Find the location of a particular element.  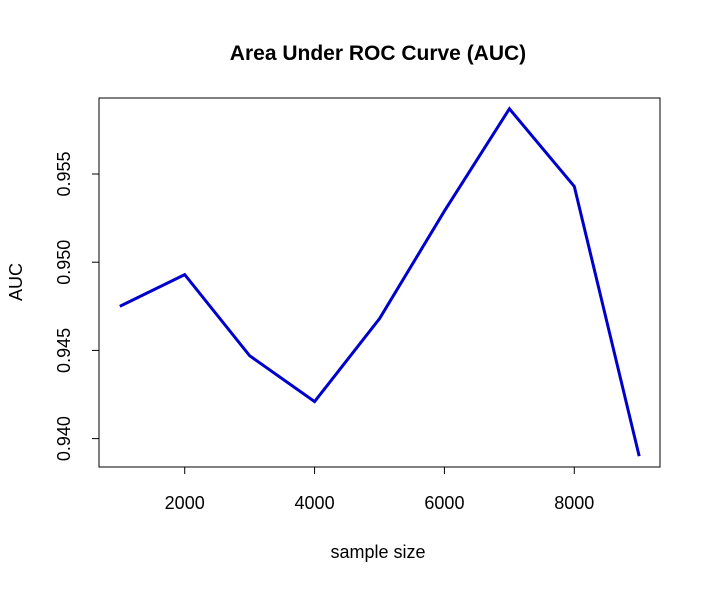

chart-title: Area Under ROC Curve (AUC) is located at coordinates (378, 53).